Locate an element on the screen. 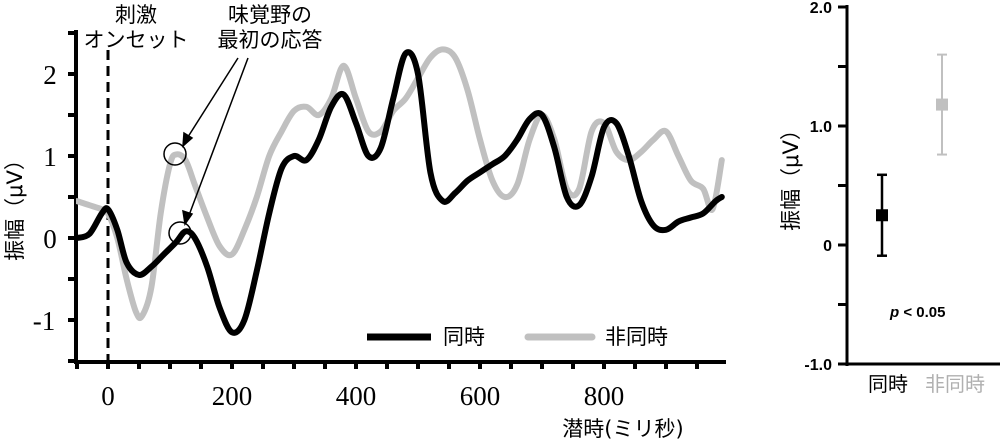 This screenshot has width=1000, height=443. right-y-tick-neg1: -1.0 is located at coordinates (818, 365).